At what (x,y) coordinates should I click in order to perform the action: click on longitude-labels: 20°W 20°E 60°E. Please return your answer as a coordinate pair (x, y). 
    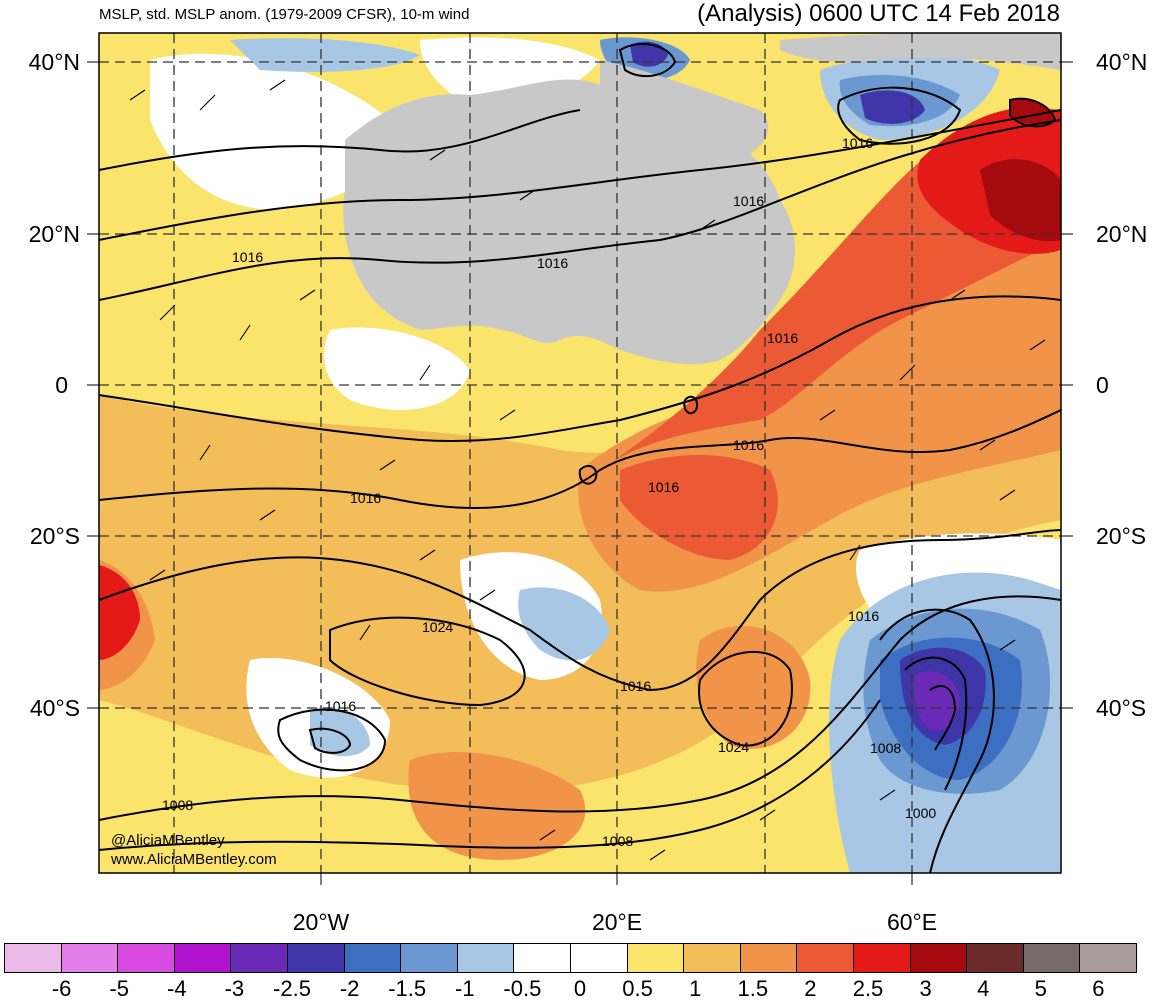
    Looking at the image, I should click on (615, 922).